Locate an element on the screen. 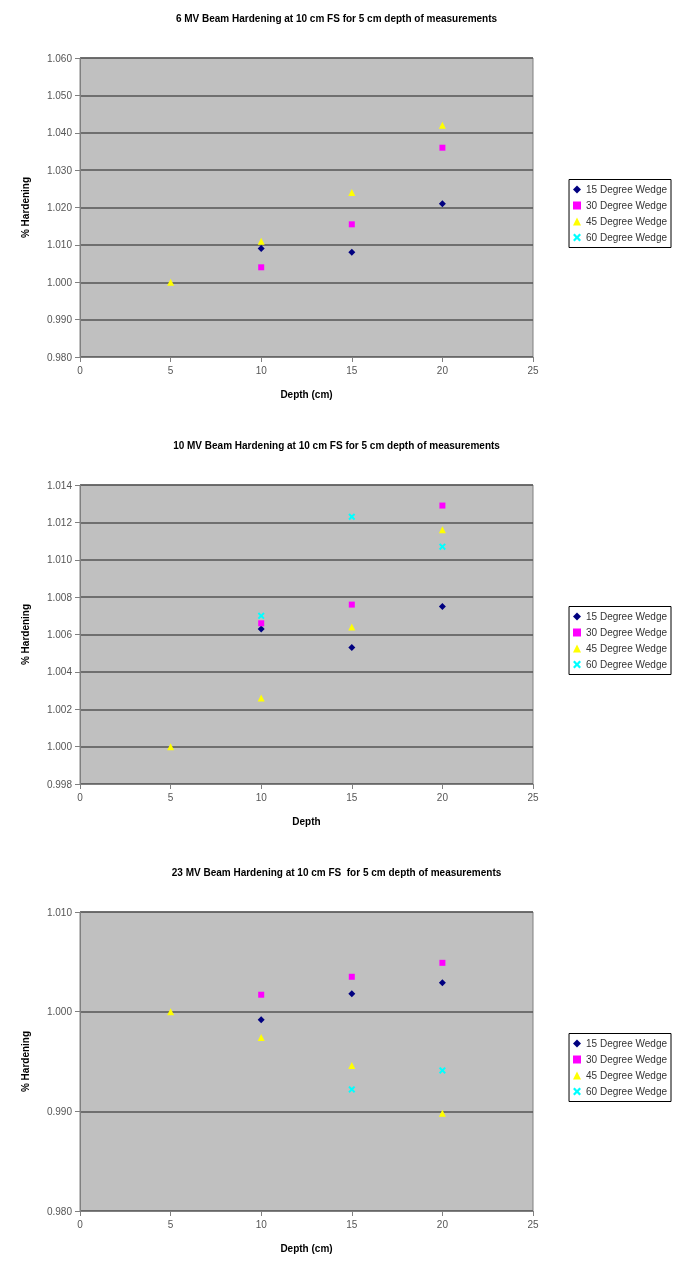 This screenshot has width=673, height=1282. y-tick-label: 0.998 is located at coordinates (59, 784).